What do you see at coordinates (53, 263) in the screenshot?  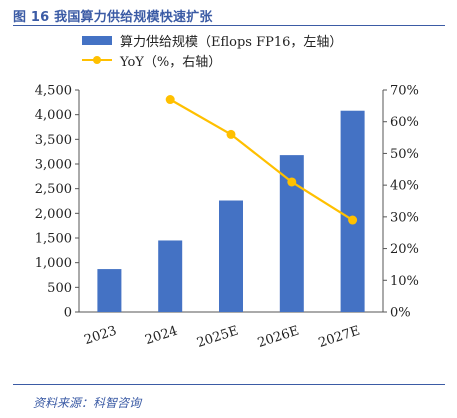 I see `left-y-tick-label: 1,000` at bounding box center [53, 263].